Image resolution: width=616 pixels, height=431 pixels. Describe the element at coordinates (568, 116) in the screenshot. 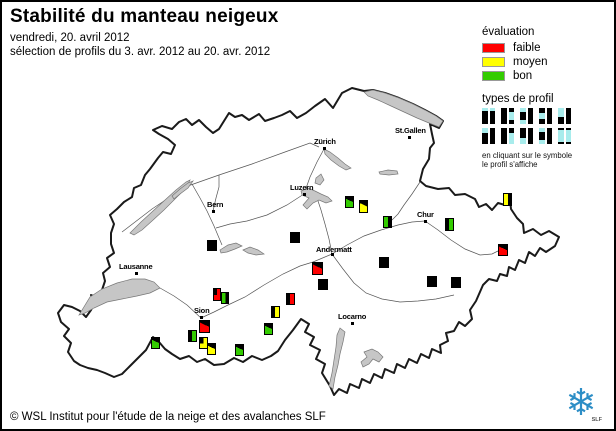

I see `profile-type-5-right-bar` at that location.